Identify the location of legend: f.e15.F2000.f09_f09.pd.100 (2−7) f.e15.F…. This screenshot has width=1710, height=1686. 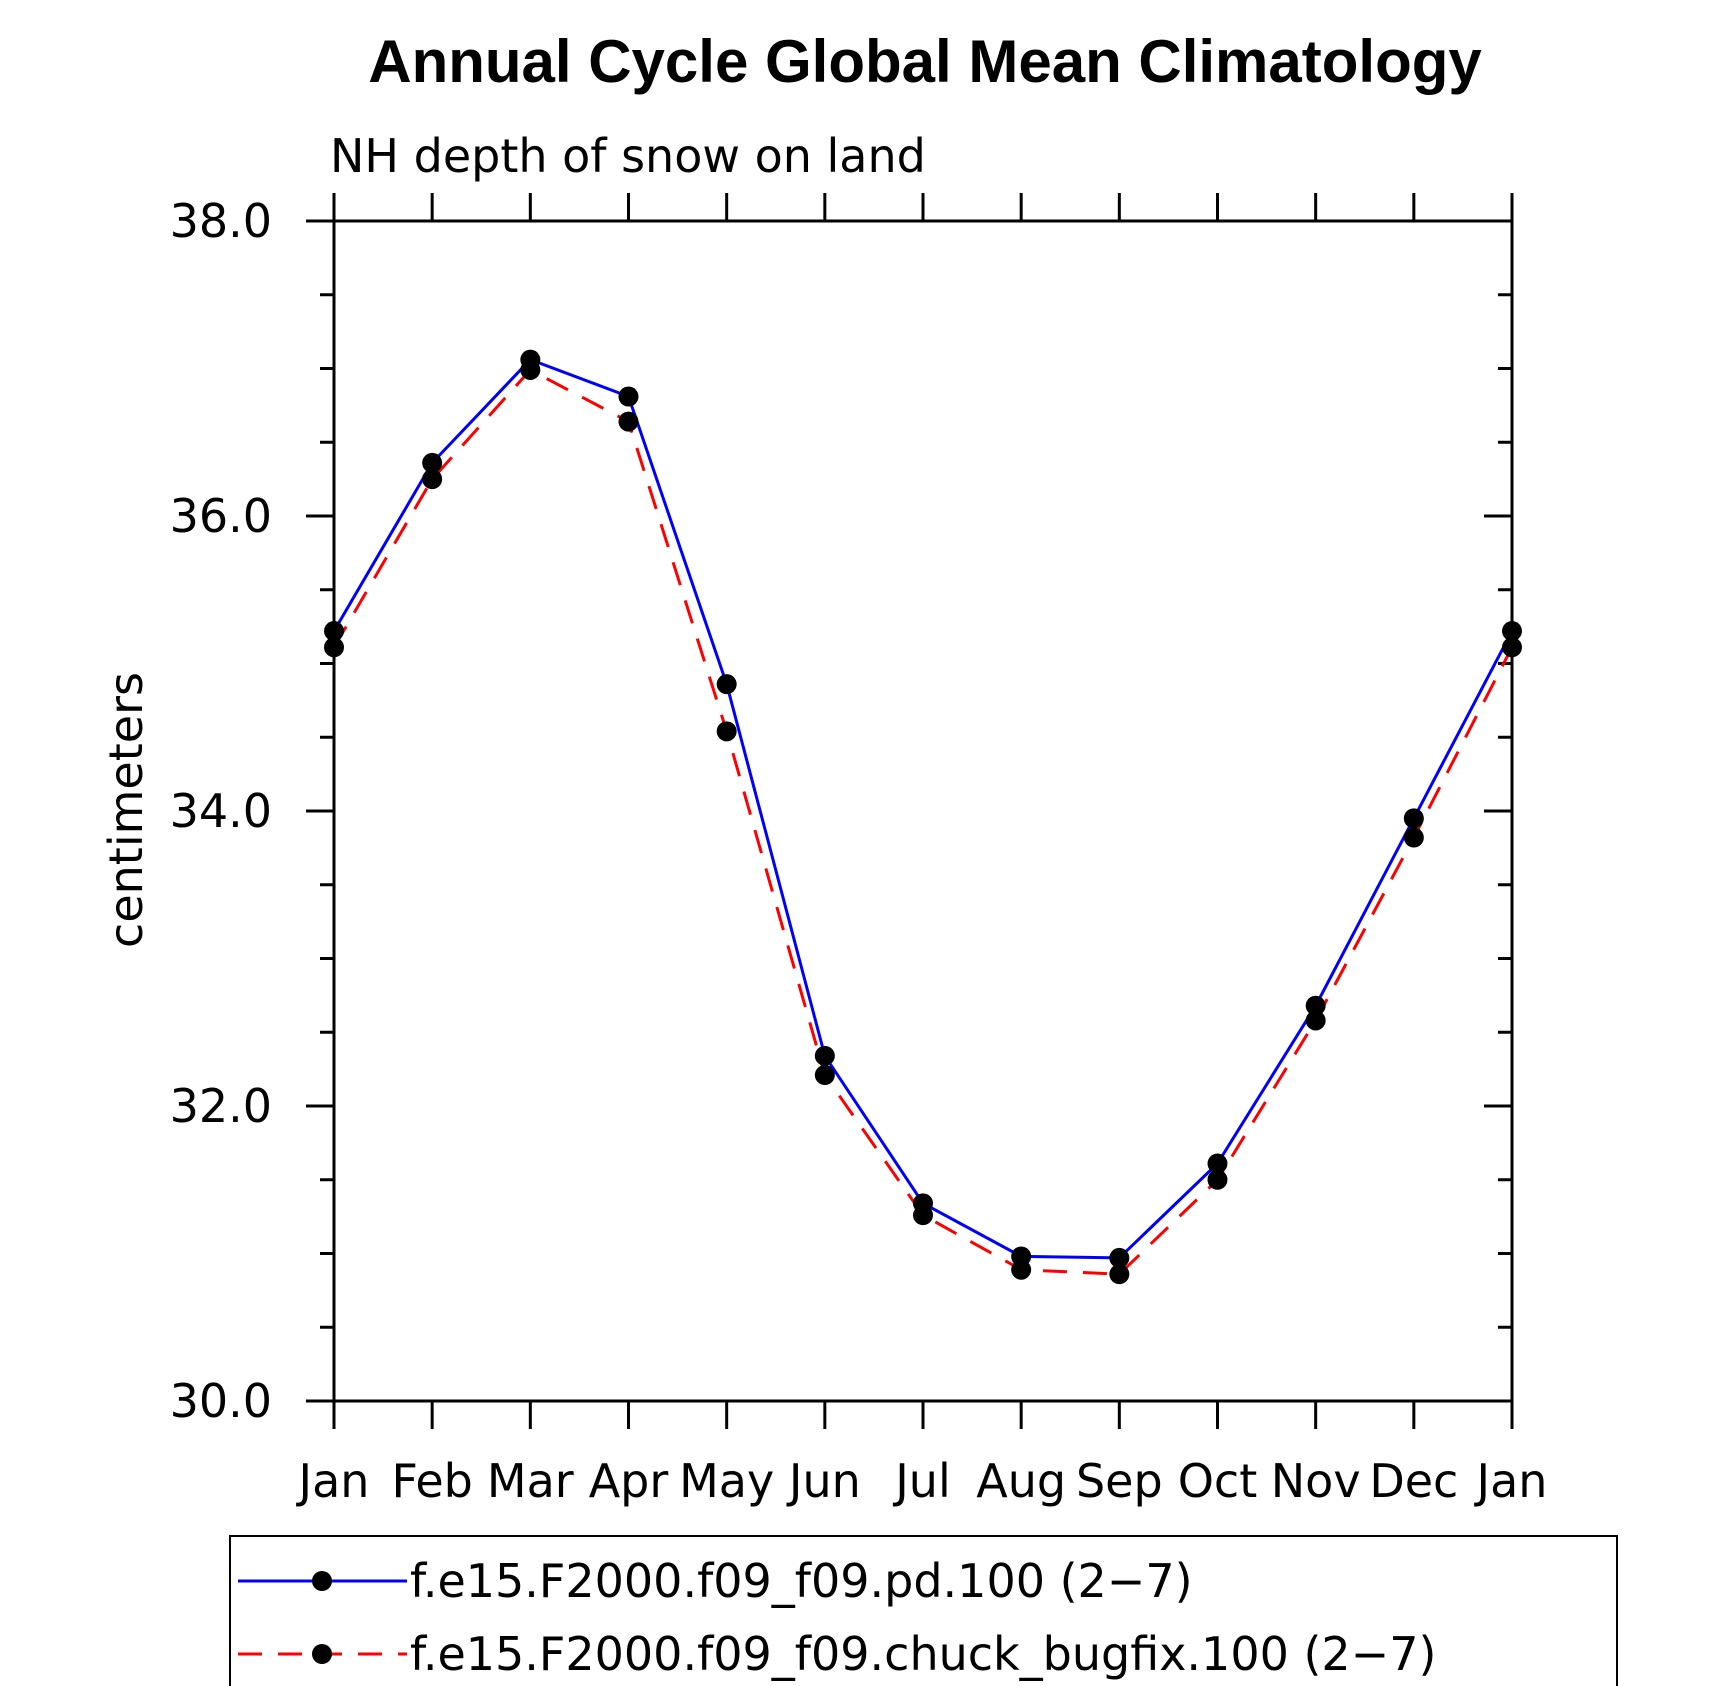
(923, 1610).